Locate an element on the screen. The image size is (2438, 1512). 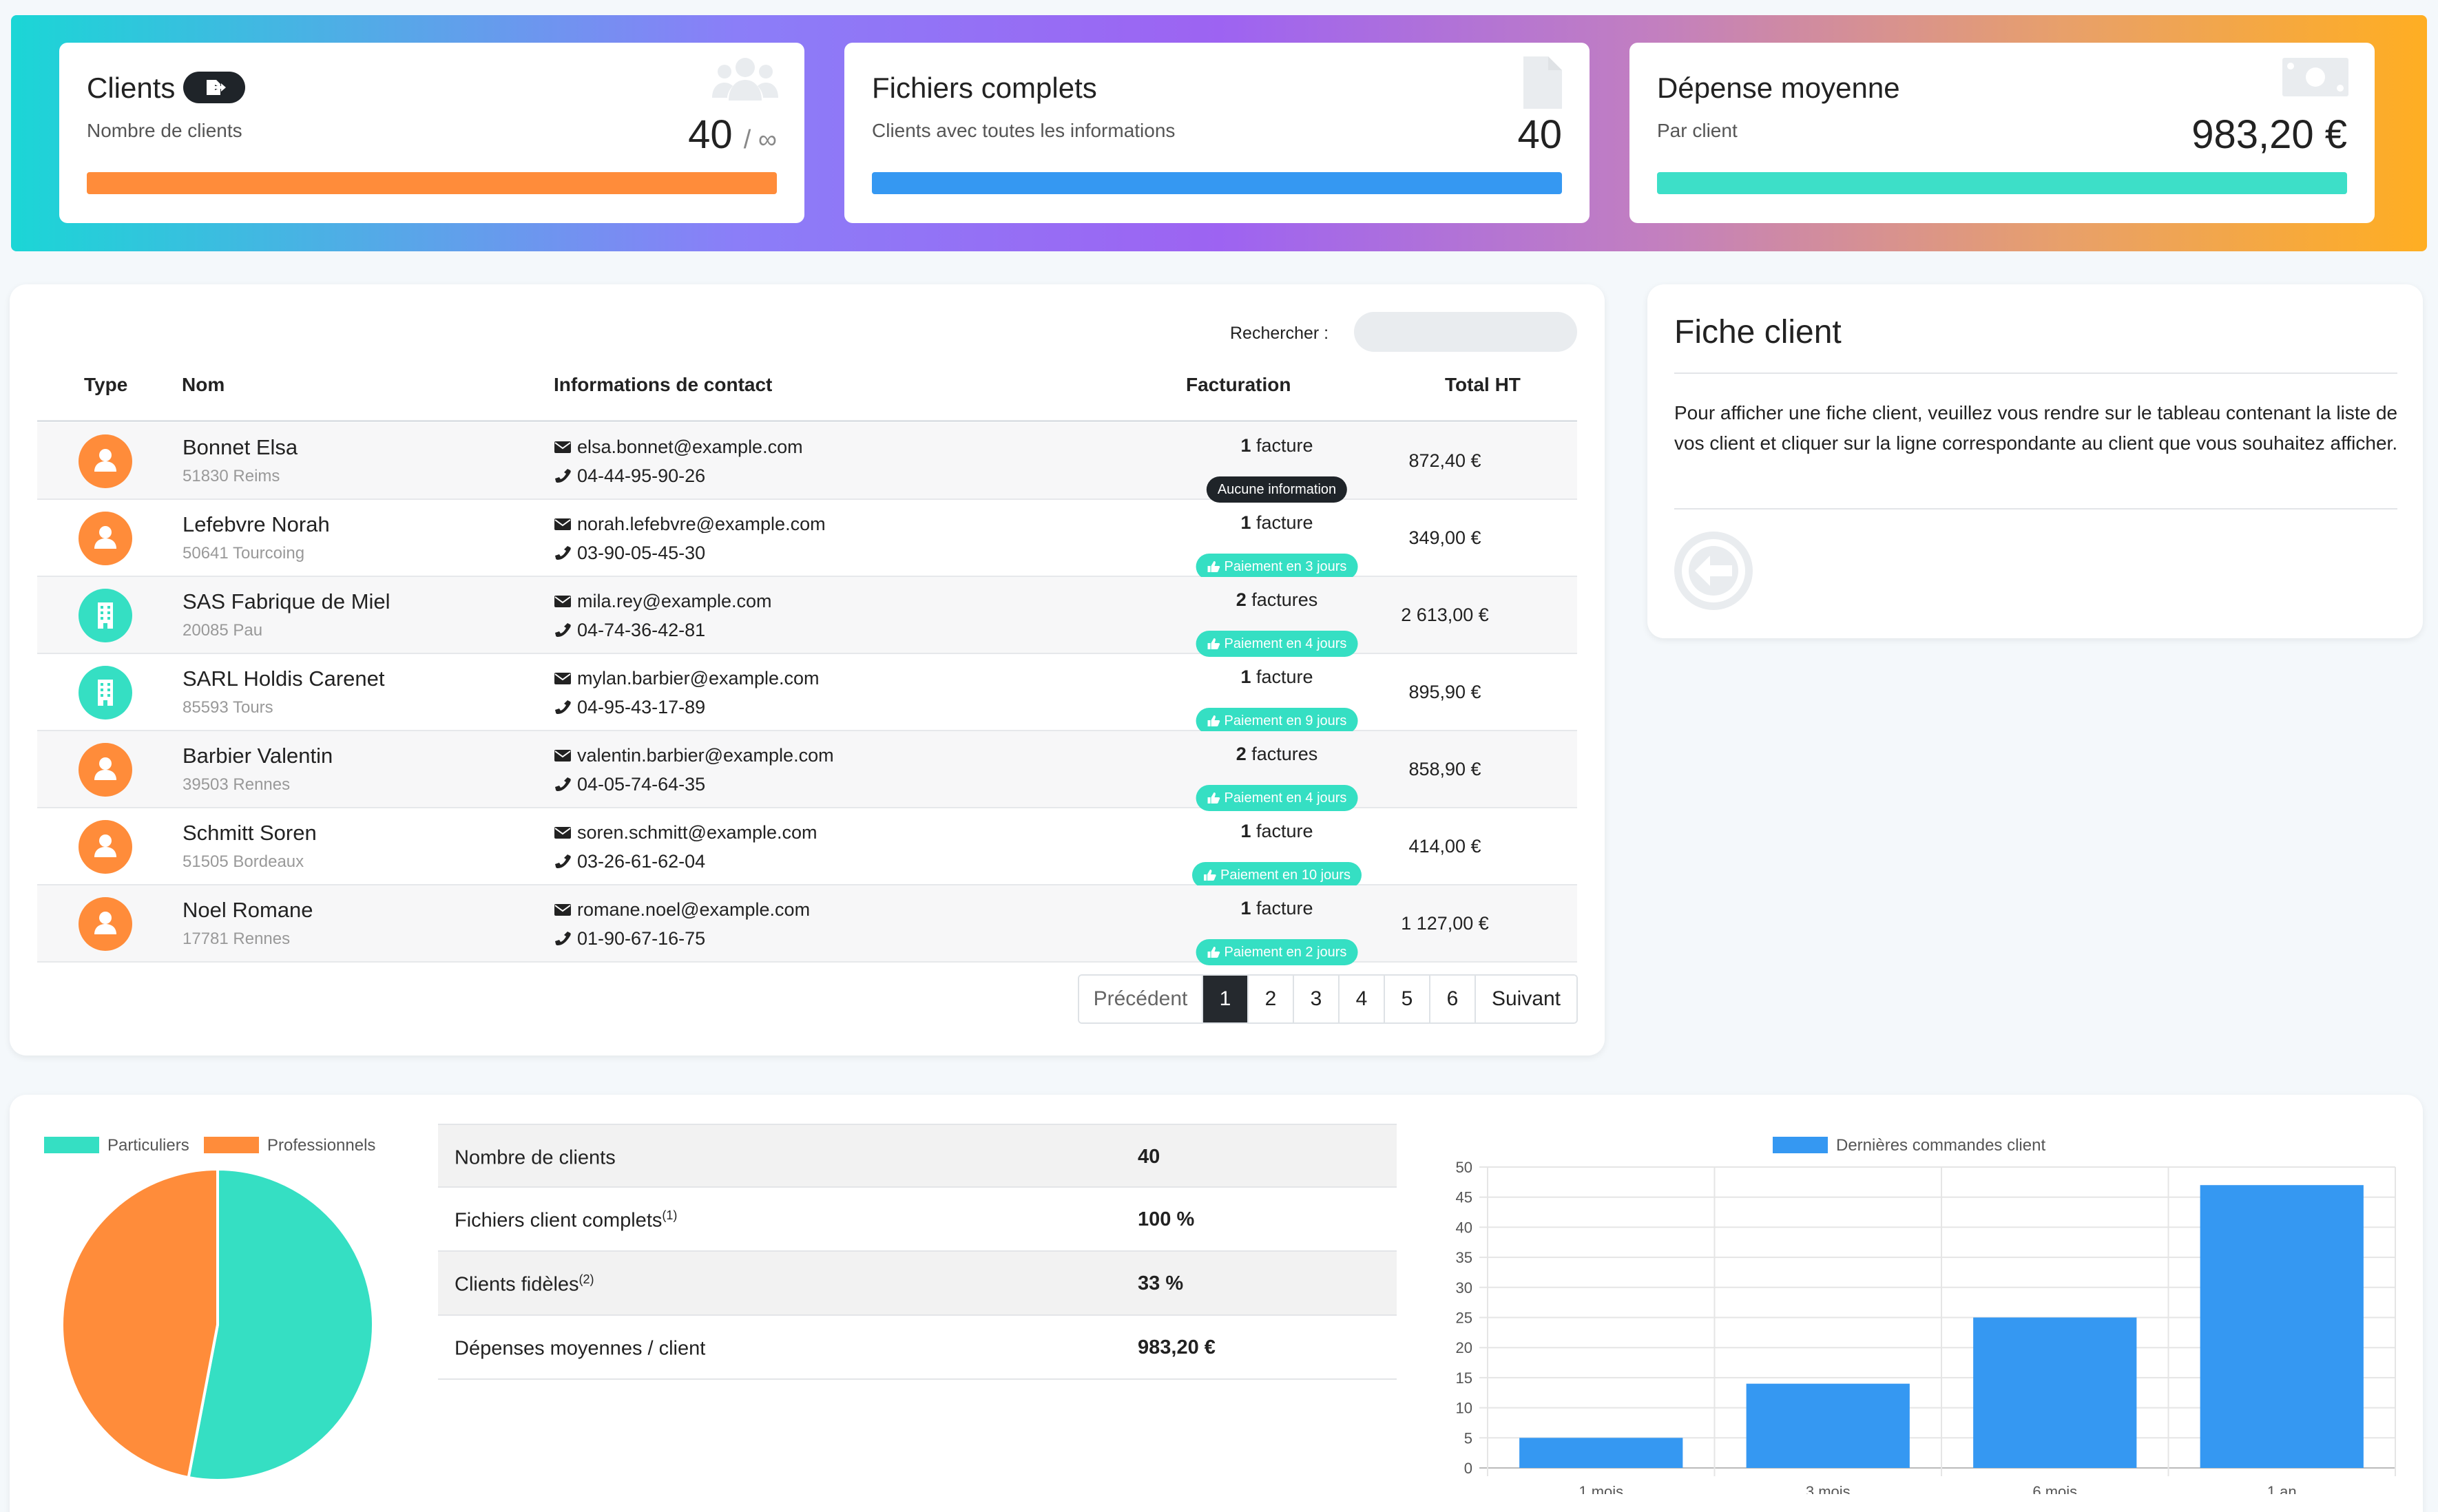
billing-badge: Paiement en 10 jours is located at coordinates (1276, 875).